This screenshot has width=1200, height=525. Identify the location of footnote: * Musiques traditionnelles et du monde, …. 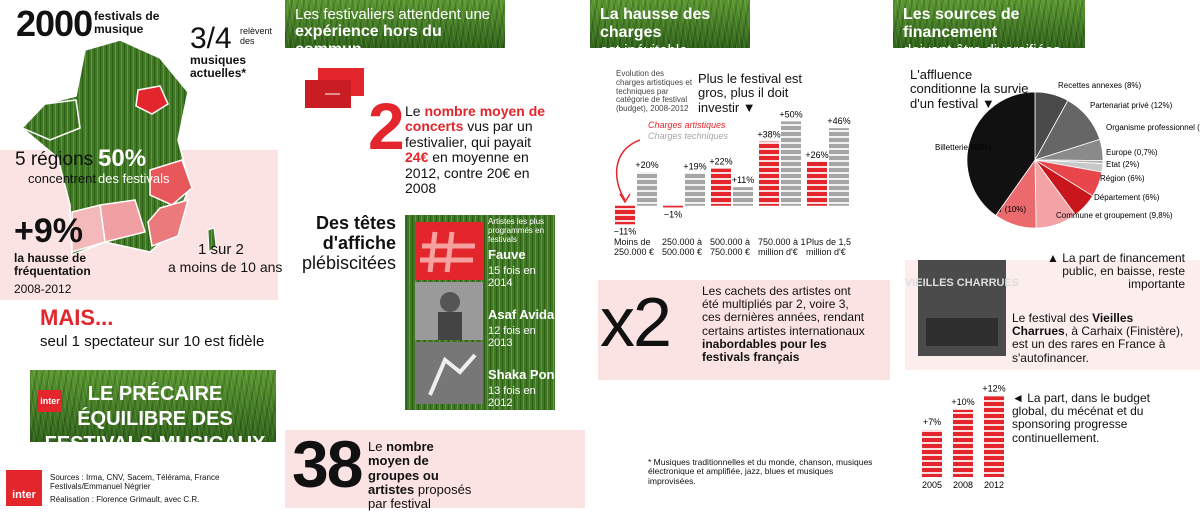
(760, 471).